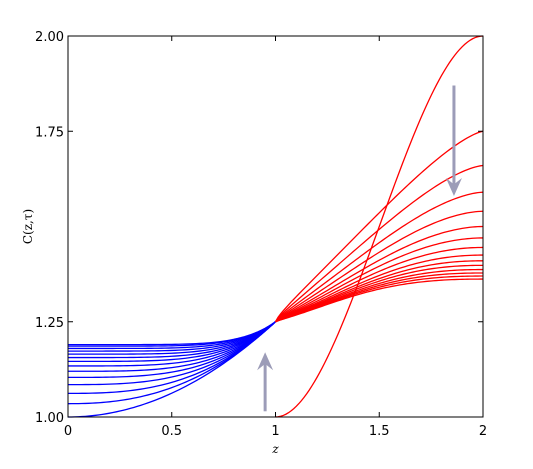 This screenshot has width=533, height=469. What do you see at coordinates (49, 132) in the screenshot?
I see `y-tick-label: 1.75` at bounding box center [49, 132].